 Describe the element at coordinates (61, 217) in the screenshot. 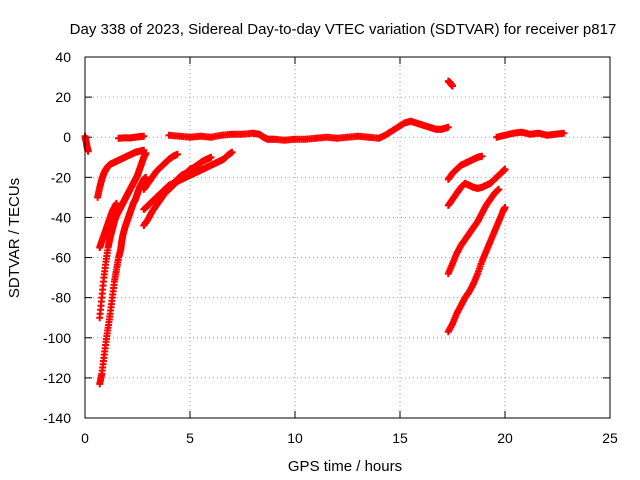

I see `y-tick-label: -40` at that location.